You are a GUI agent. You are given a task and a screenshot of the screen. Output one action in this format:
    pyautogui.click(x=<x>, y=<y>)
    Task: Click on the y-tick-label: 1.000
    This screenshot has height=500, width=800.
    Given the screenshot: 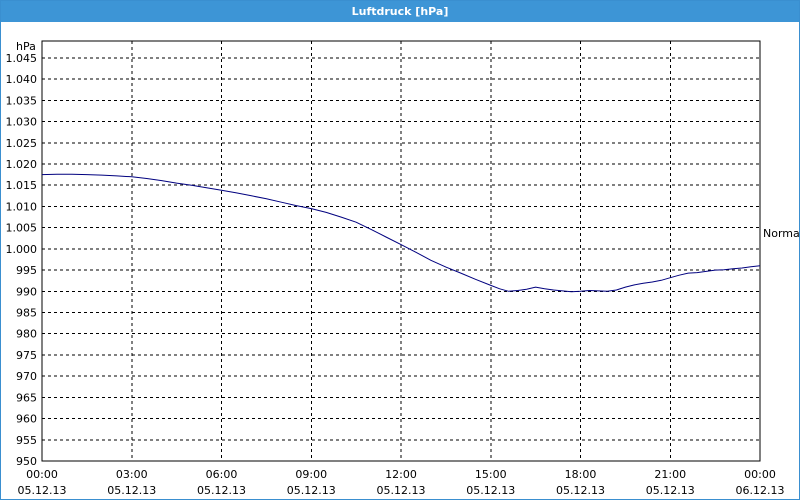 What is the action you would take?
    pyautogui.click(x=22, y=249)
    